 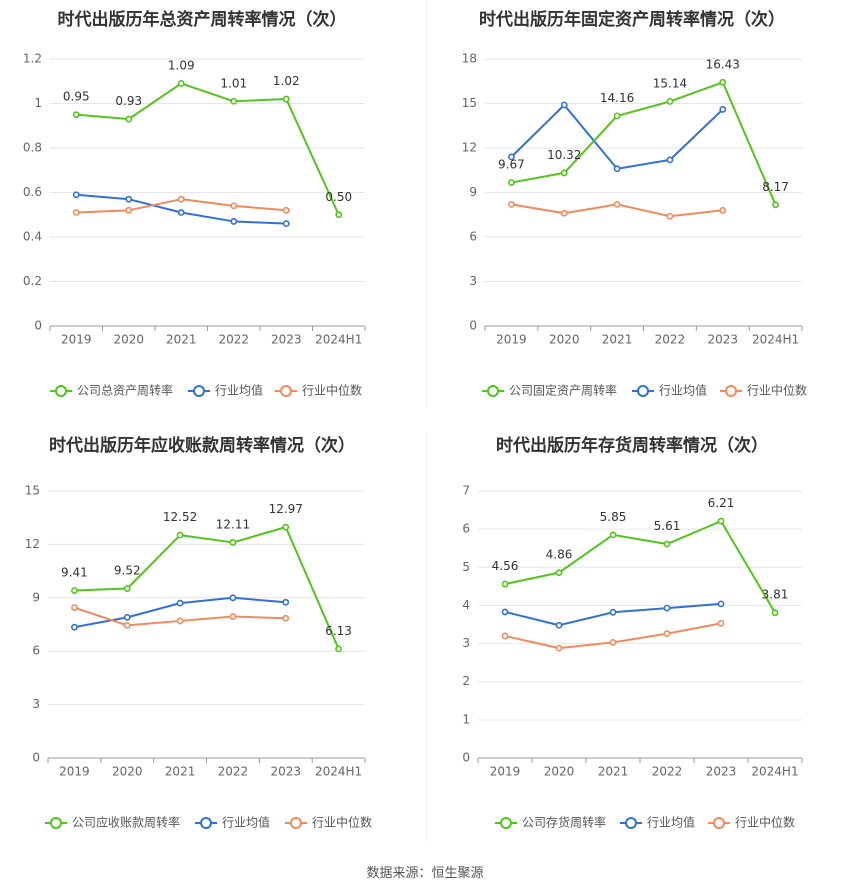 What do you see at coordinates (425, 873) in the screenshot?
I see `data-source: 数据来源：恒生聚源` at bounding box center [425, 873].